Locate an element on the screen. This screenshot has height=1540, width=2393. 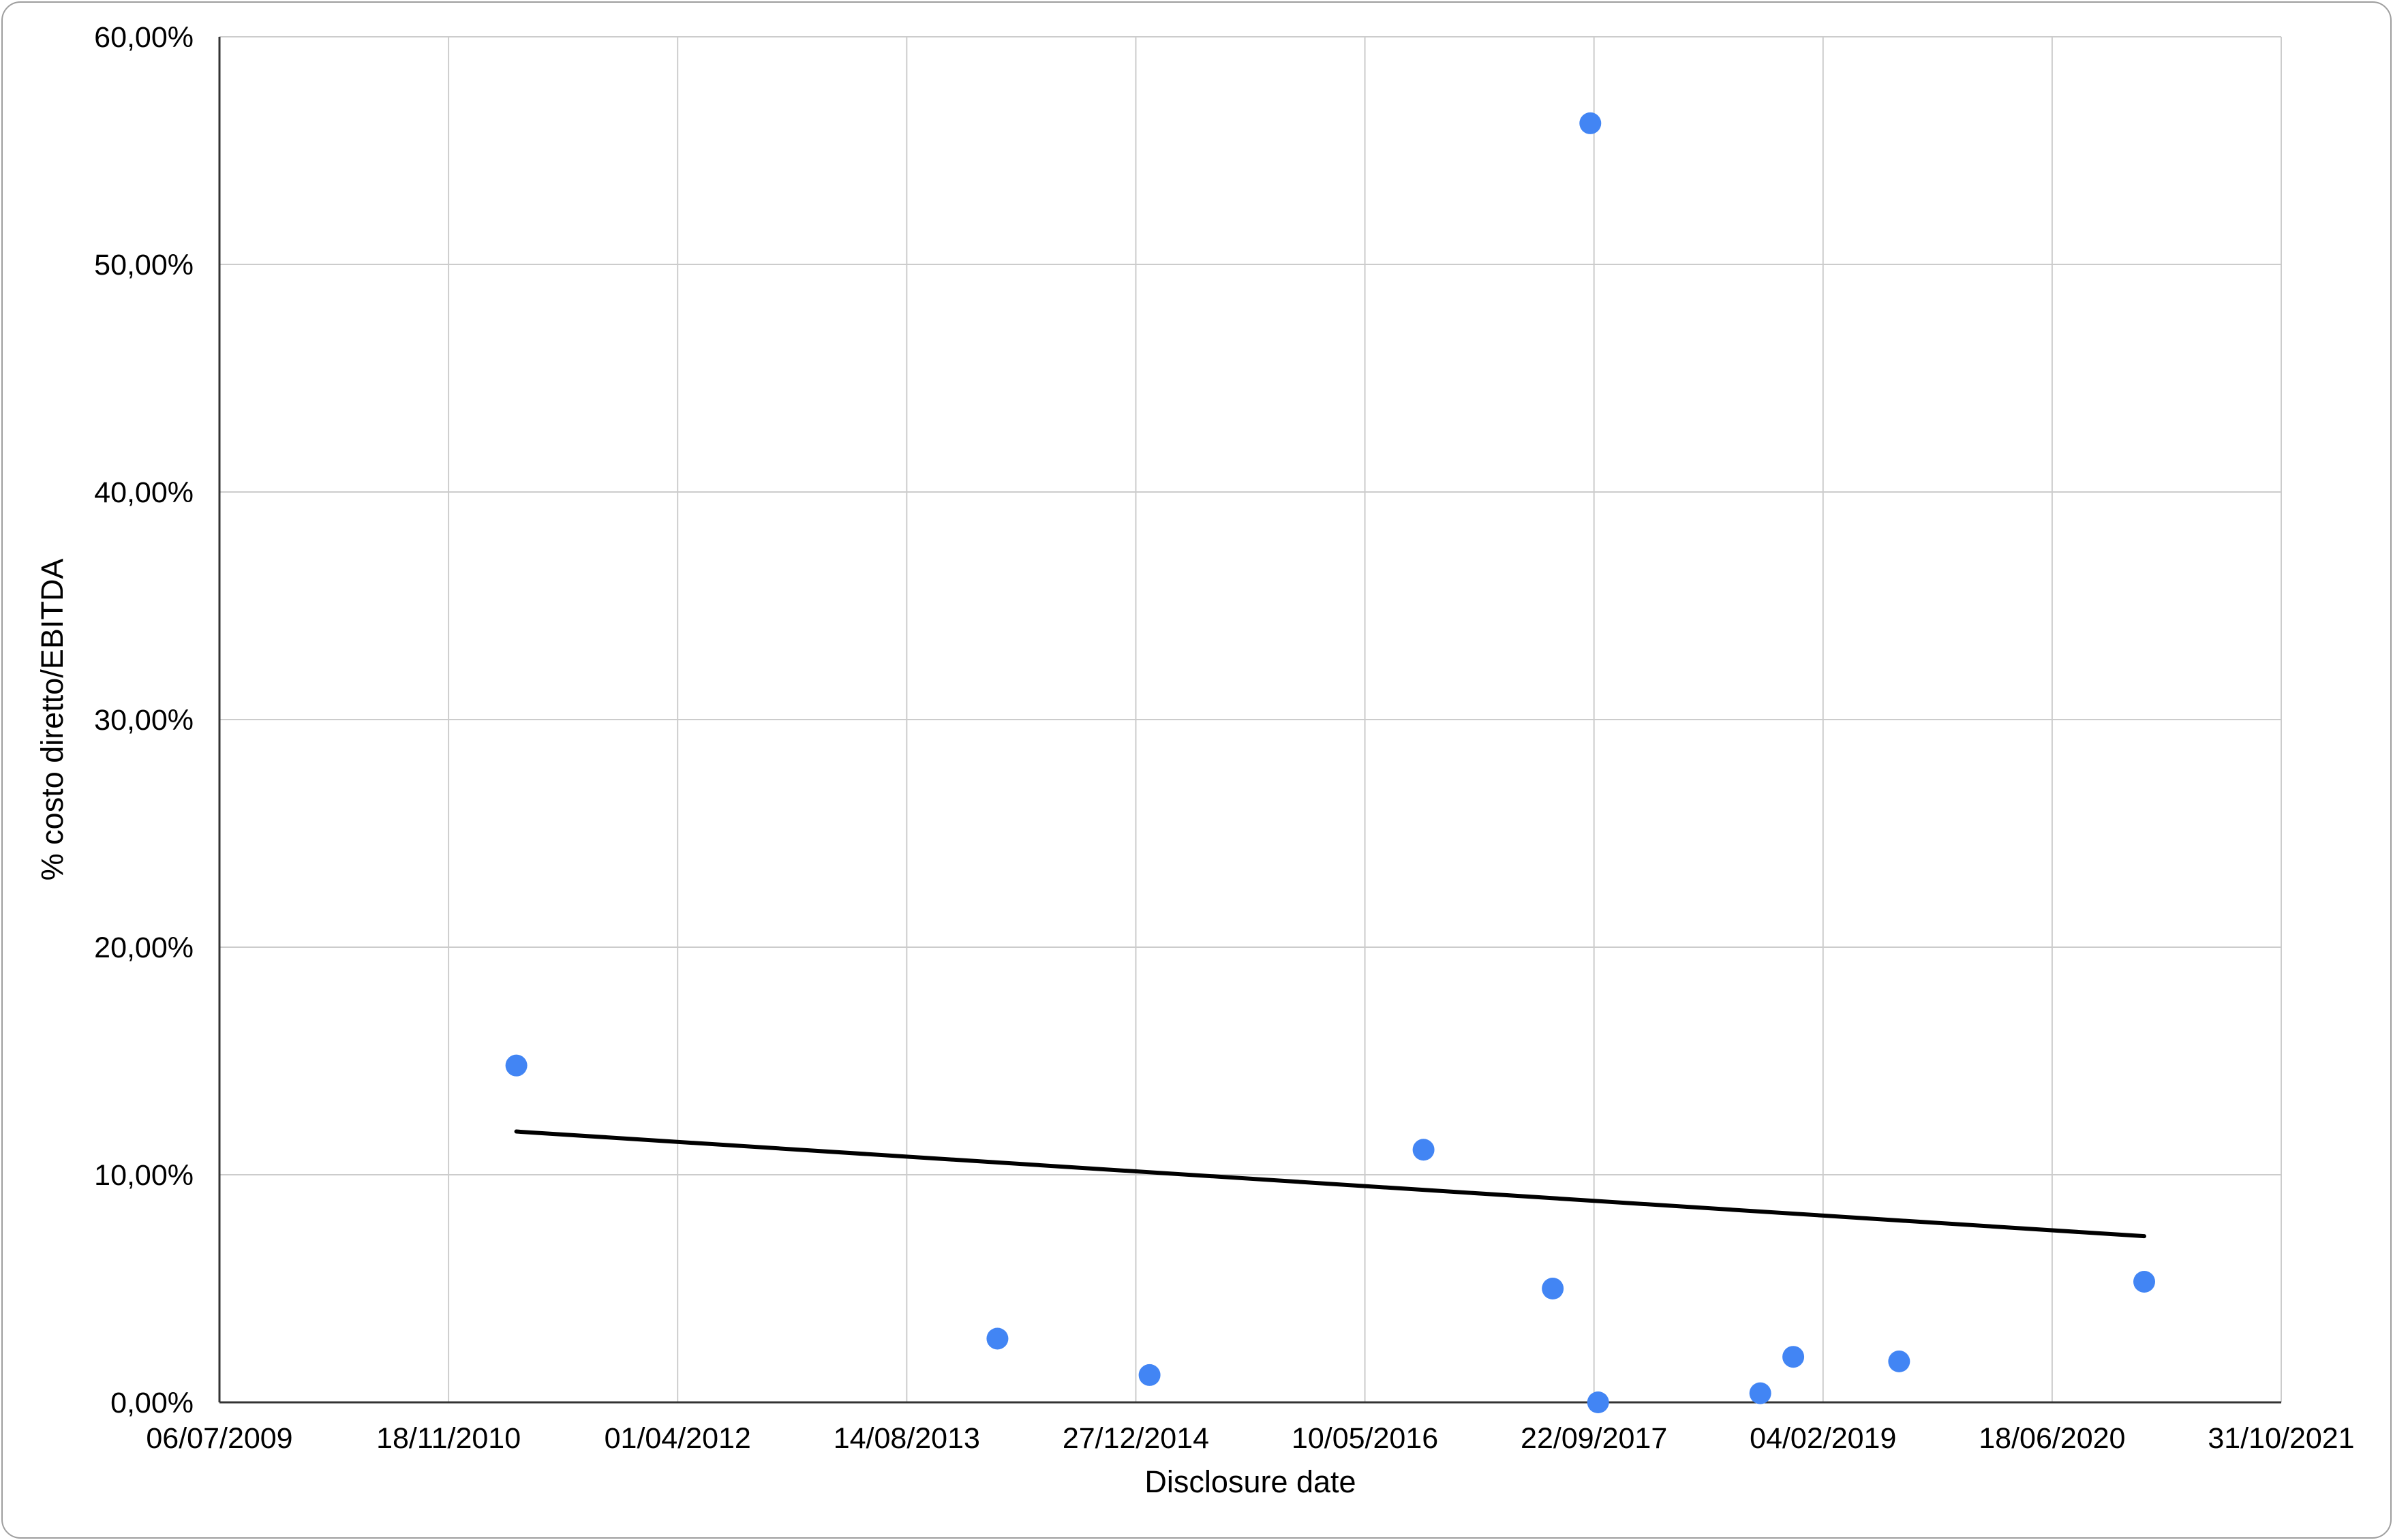
x-tick-label: 04/02/2019 is located at coordinates (1823, 1438).